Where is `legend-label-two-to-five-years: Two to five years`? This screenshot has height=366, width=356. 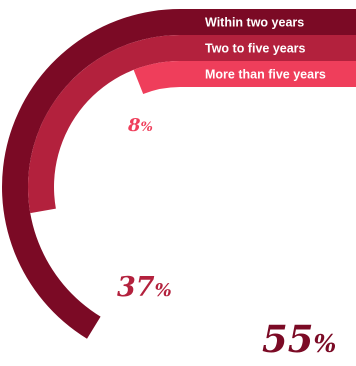
legend-label-two-to-five-years: Two to five years is located at coordinates (255, 49).